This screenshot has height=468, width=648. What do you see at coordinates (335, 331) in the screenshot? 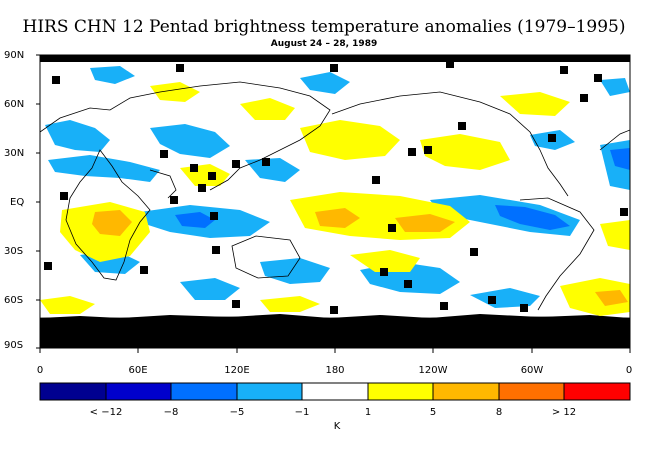
I see `antarctic-missing-region` at bounding box center [335, 331].